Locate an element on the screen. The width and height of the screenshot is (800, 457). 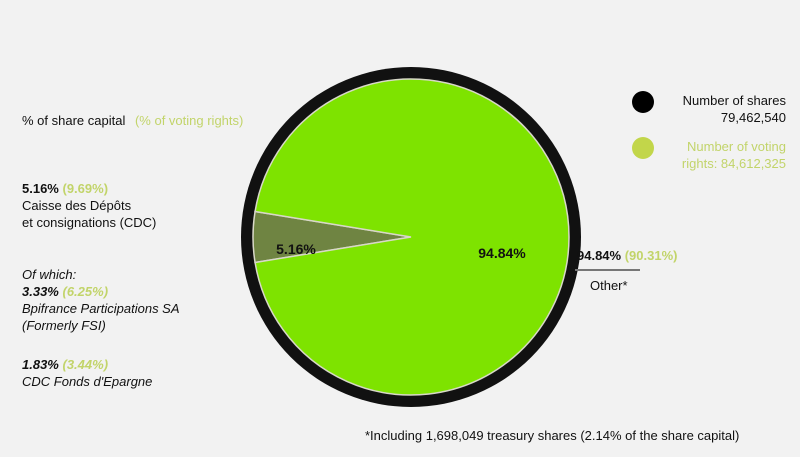
legend-voting: Number of voting rights: 84,612,325 is located at coordinates (725, 155).